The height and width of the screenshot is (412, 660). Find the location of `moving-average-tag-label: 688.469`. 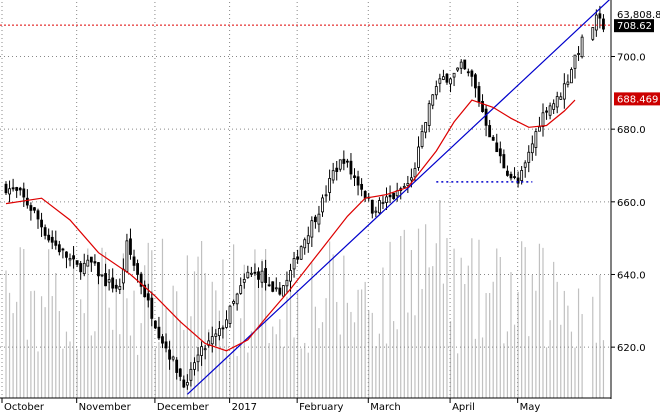

moving-average-tag-label: 688.469 is located at coordinates (637, 99).